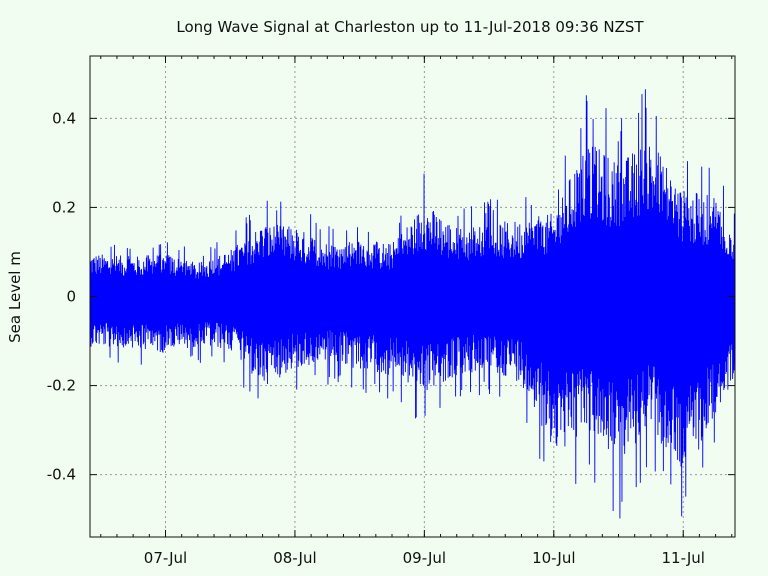  Describe the element at coordinates (64, 207) in the screenshot. I see `y-tick-label: 0.2` at that location.